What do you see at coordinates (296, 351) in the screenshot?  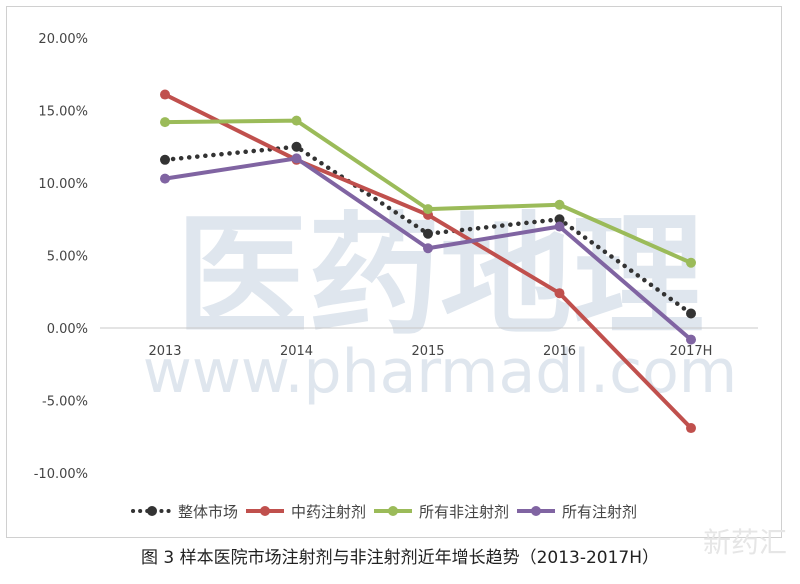 I see `x-tick-label: 2014` at bounding box center [296, 351].